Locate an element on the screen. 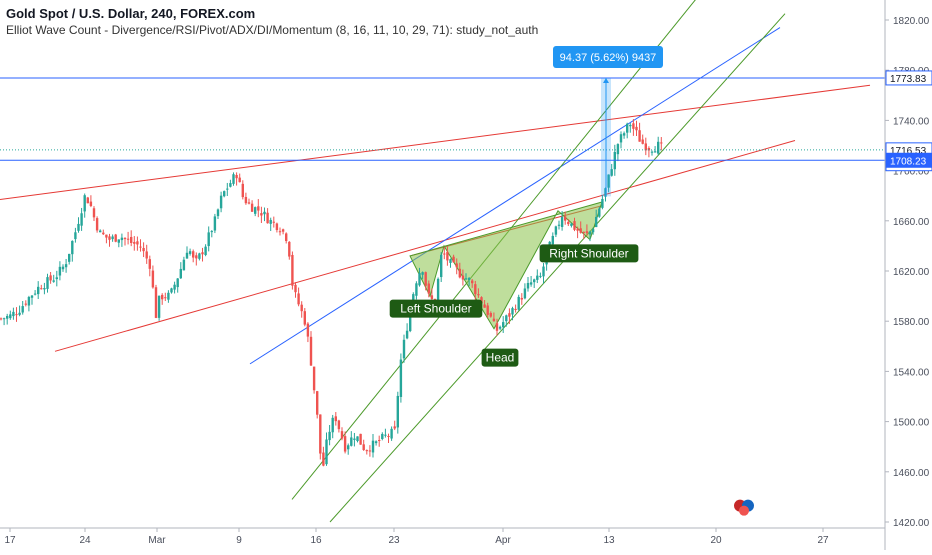 This screenshot has height=555, width=932. y-tick-label: 1460.00 is located at coordinates (911, 473).